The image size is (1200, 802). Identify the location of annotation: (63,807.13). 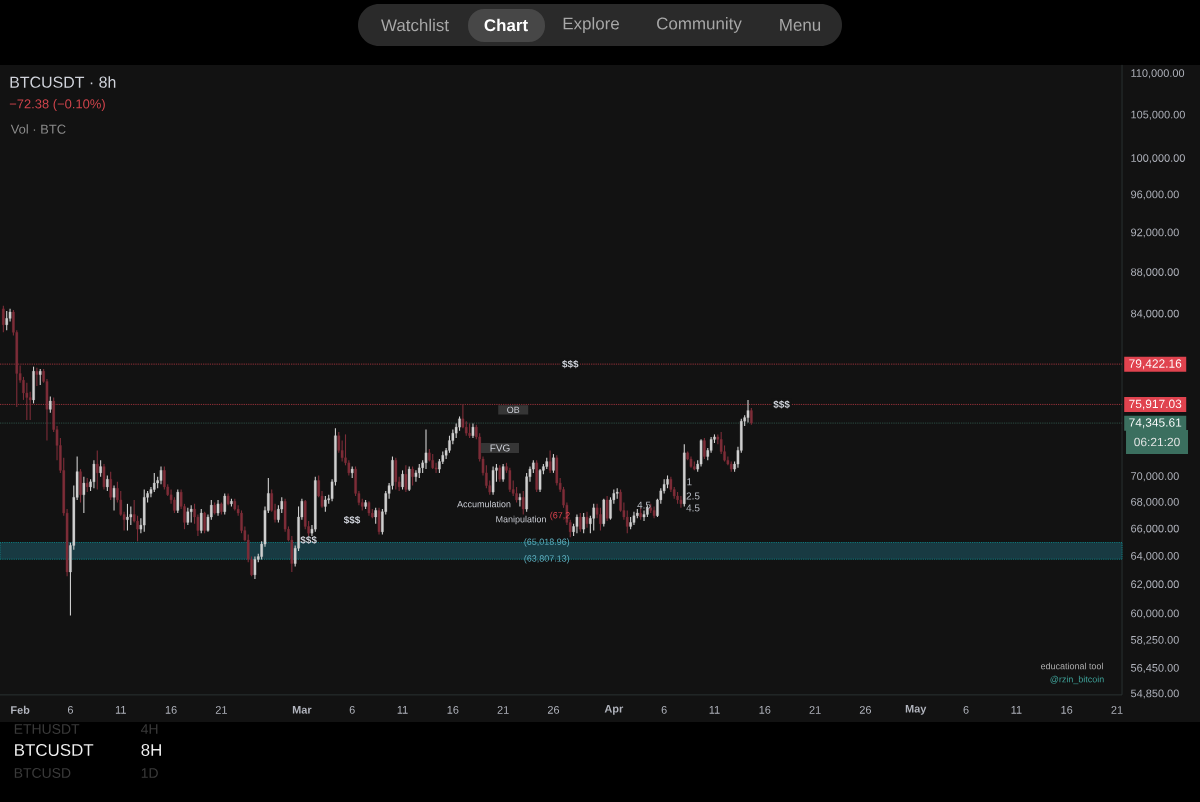
(547, 559).